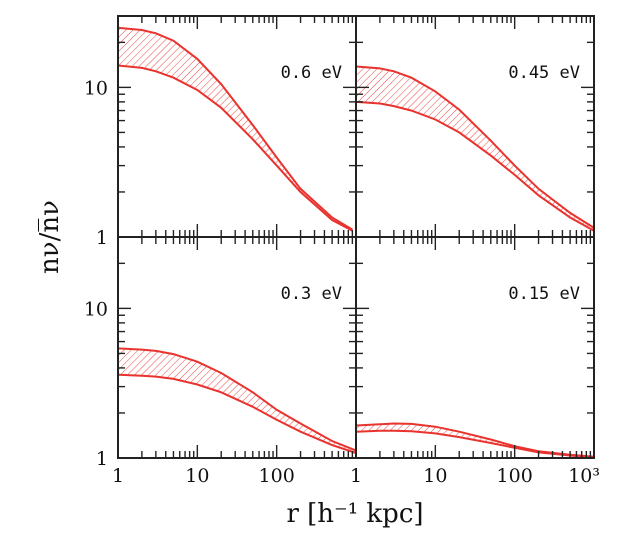 This screenshot has height=536, width=636. Describe the element at coordinates (50, 237) in the screenshot. I see `y-axis-title: nν/n̅ν` at that location.